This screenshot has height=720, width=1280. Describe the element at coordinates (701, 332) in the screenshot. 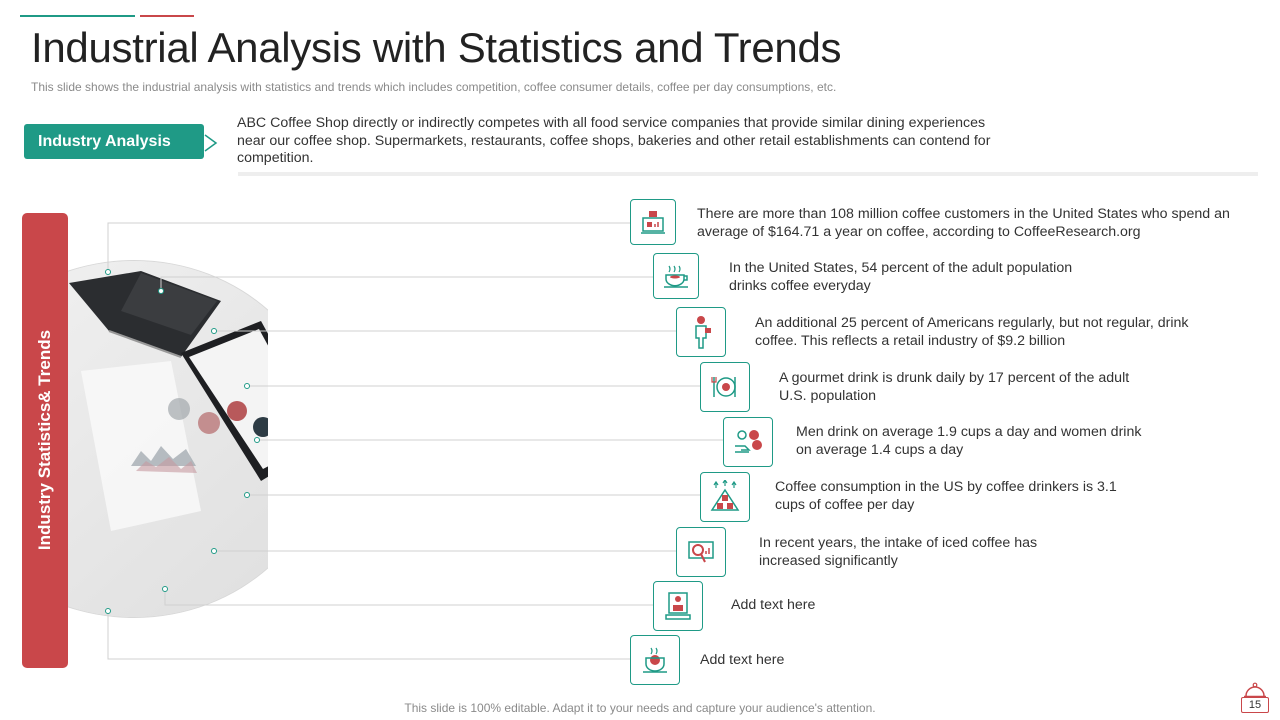

I see `person-drinking-icon` at that location.